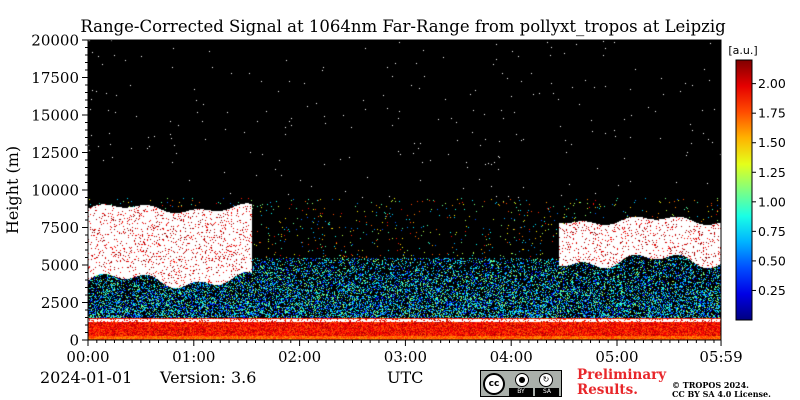  Describe the element at coordinates (405, 377) in the screenshot. I see `x-axis-label: UTC` at that location.